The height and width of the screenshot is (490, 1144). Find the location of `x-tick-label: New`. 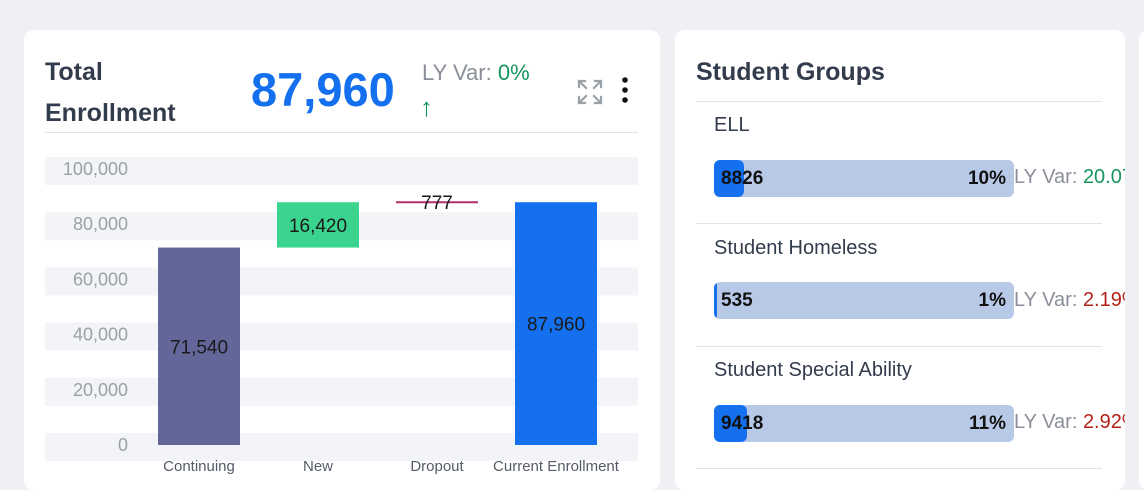

x-tick-label: New is located at coordinates (318, 466).